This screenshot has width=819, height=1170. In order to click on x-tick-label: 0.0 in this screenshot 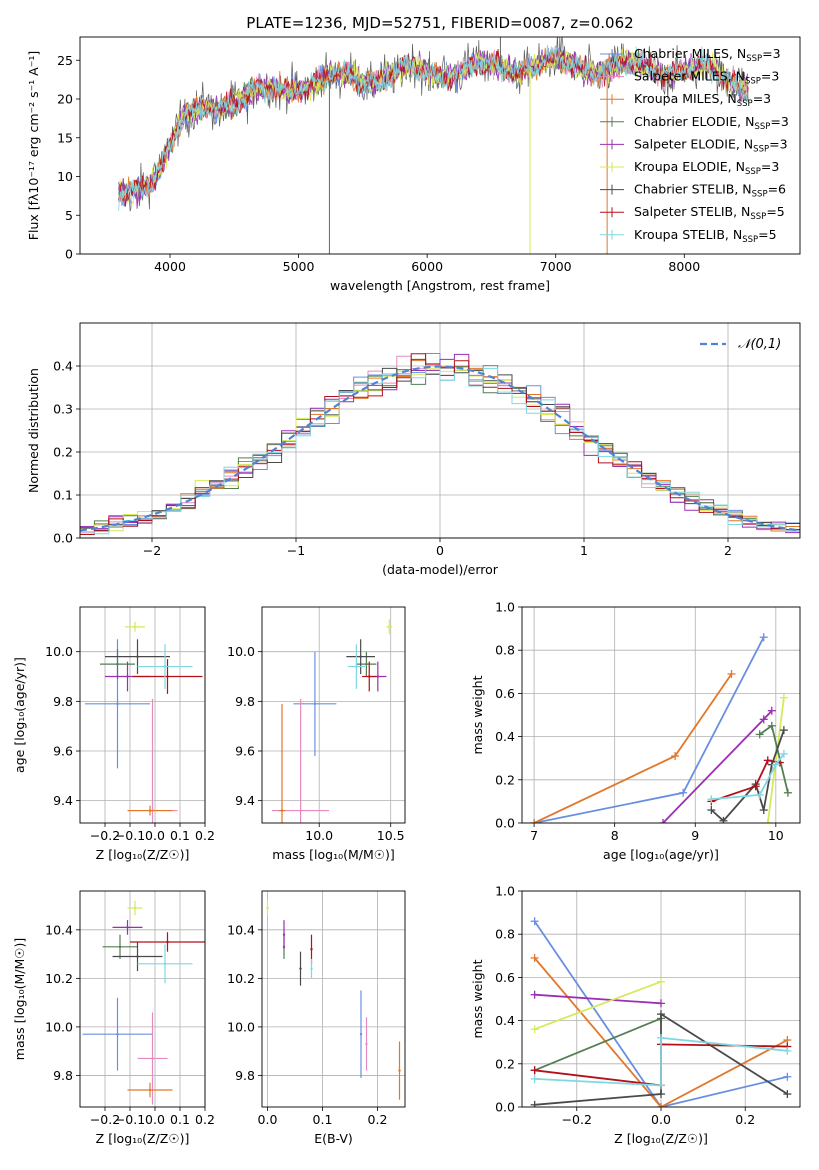, I will do `click(268, 1119)`.